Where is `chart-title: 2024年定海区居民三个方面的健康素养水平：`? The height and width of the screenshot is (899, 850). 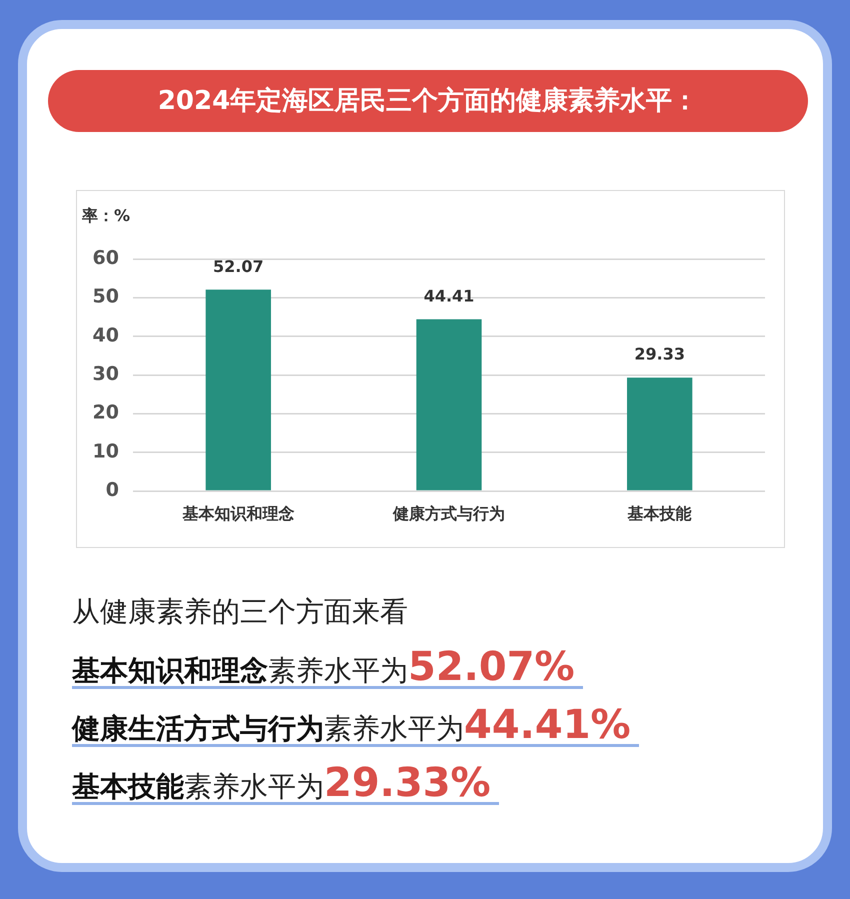 chart-title: 2024年定海区居民三个方面的健康素养水平： is located at coordinates (428, 101).